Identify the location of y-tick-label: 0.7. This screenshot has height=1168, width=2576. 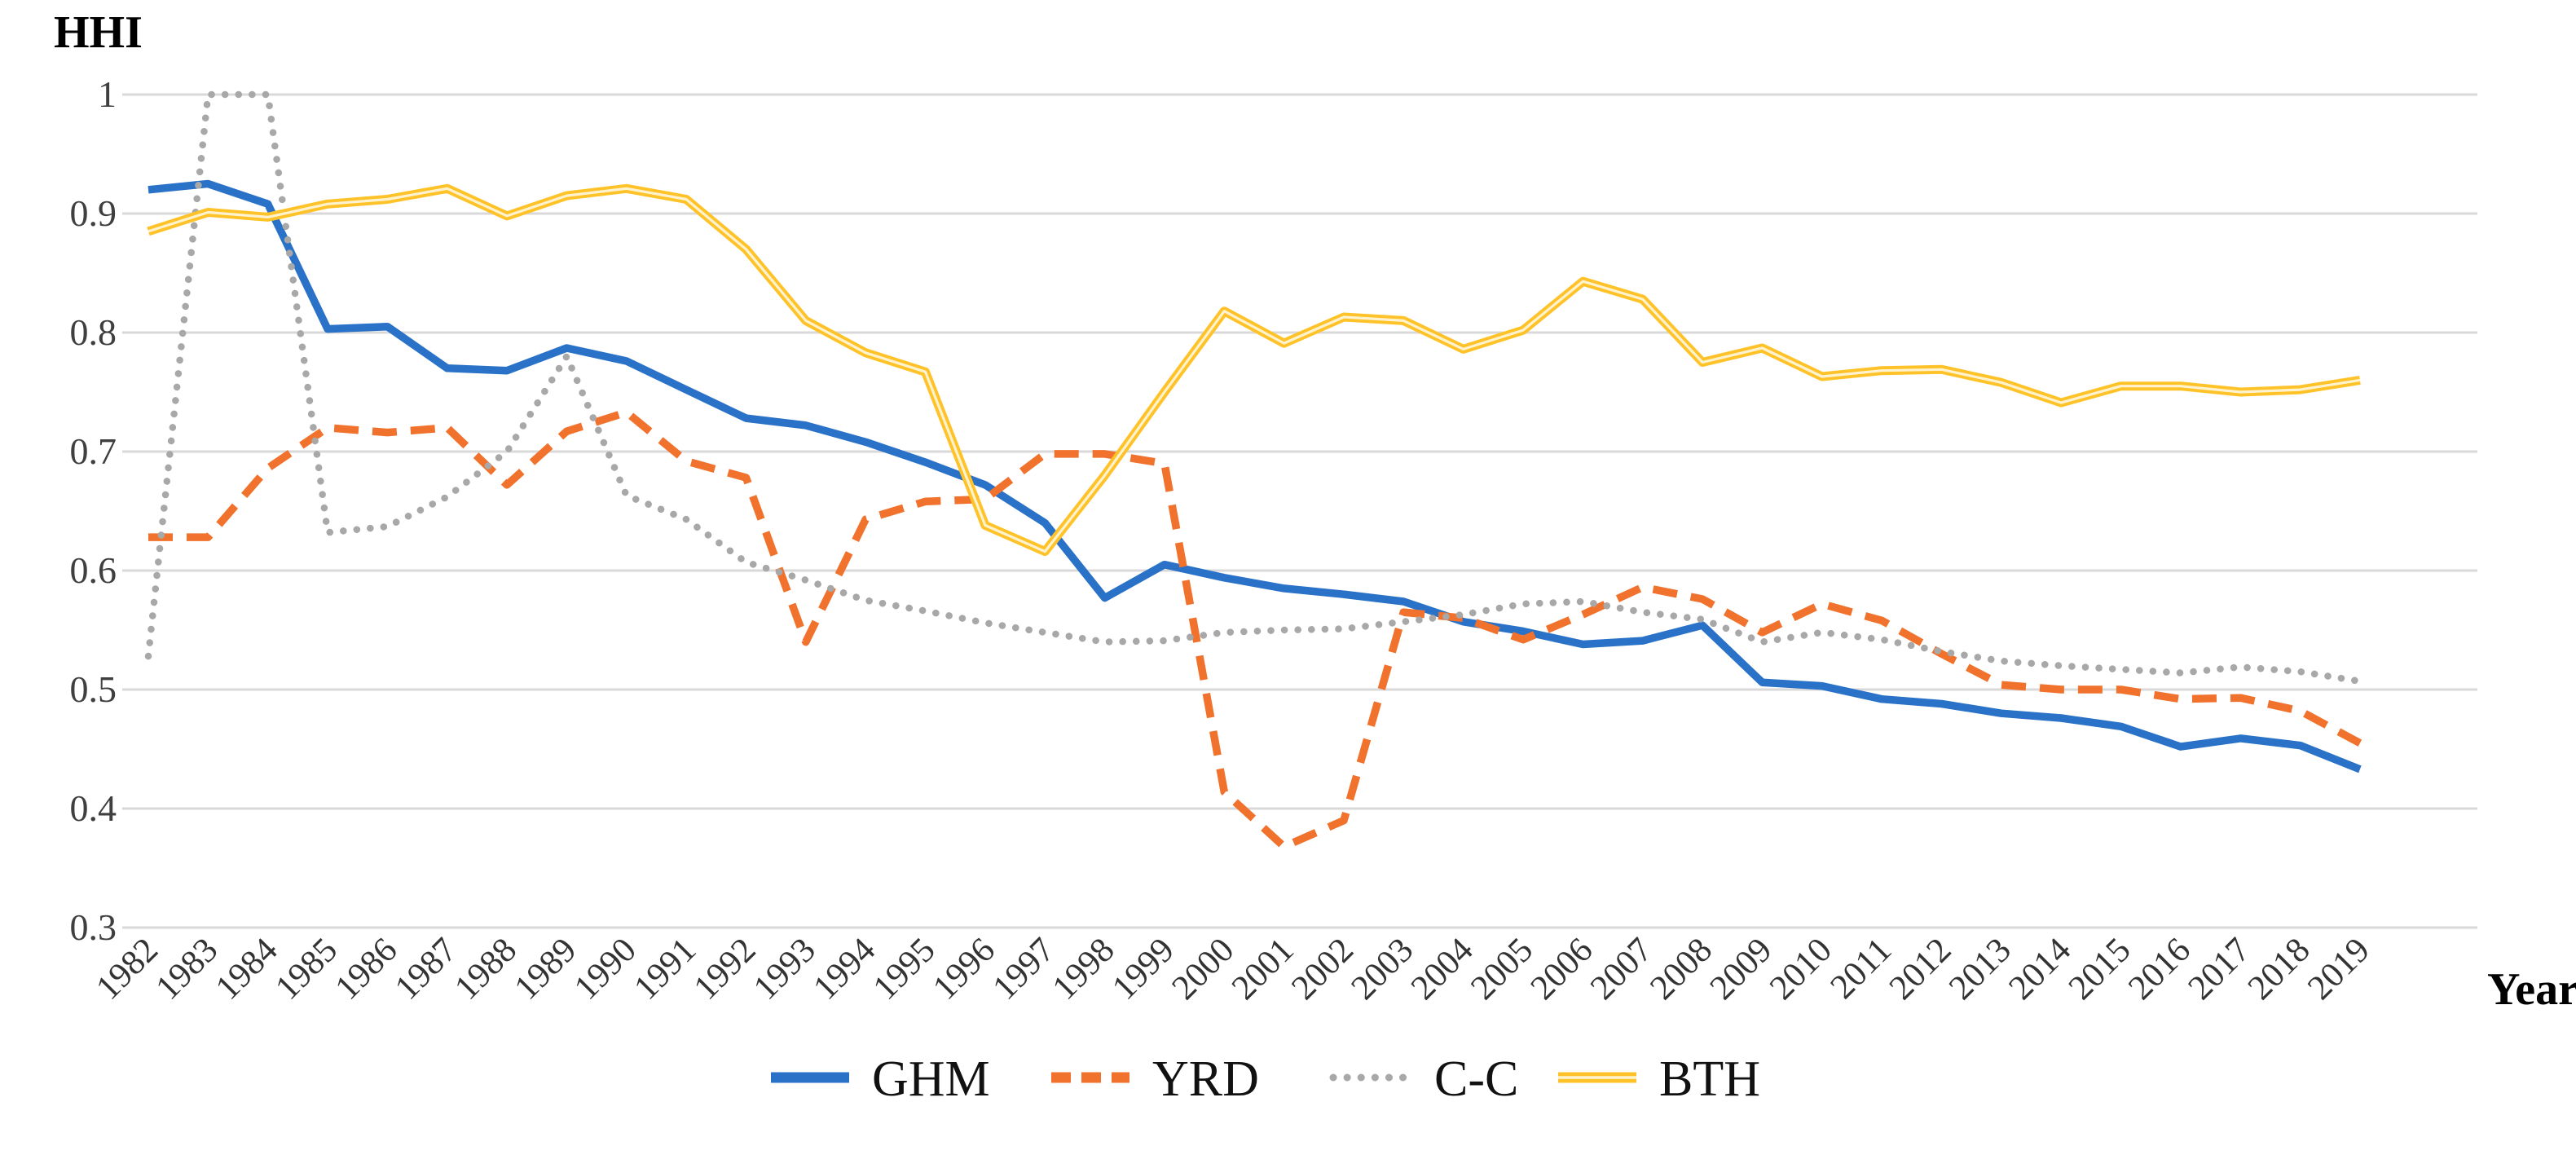
(93, 451).